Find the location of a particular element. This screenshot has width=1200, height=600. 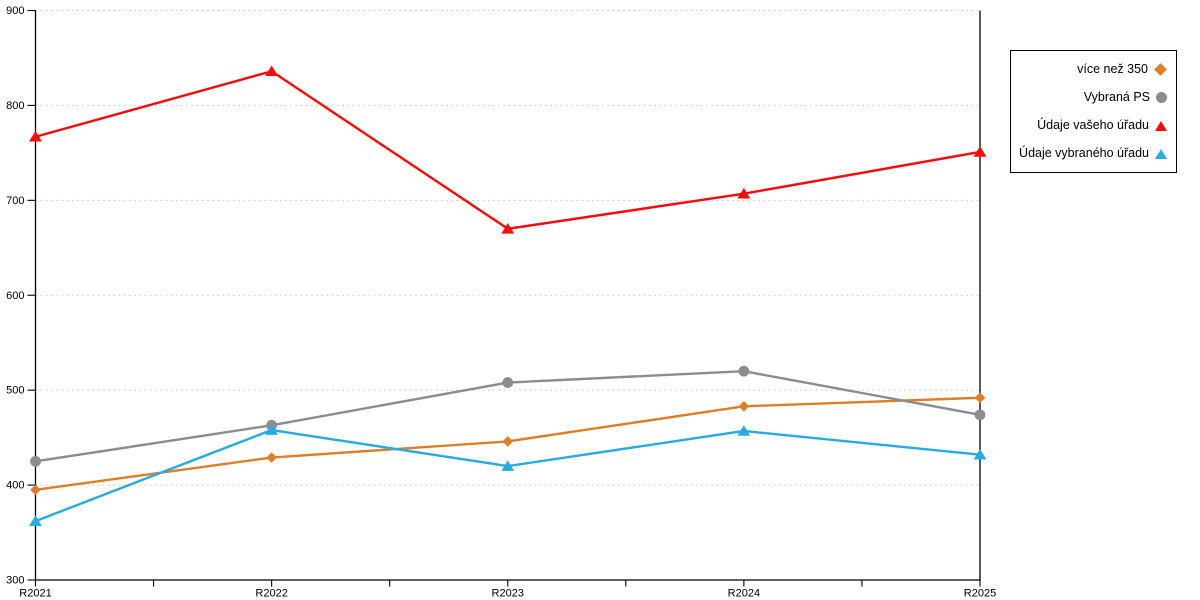

y-axis-ticks: 300 400 500 600 700 800 900 is located at coordinates (21, 296).